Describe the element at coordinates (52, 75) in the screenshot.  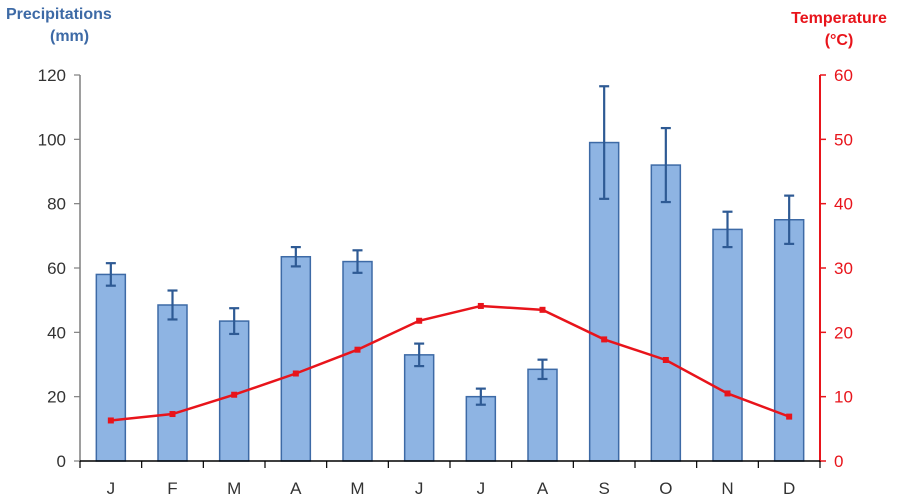
I see `left-axis-tick-label: 120` at that location.